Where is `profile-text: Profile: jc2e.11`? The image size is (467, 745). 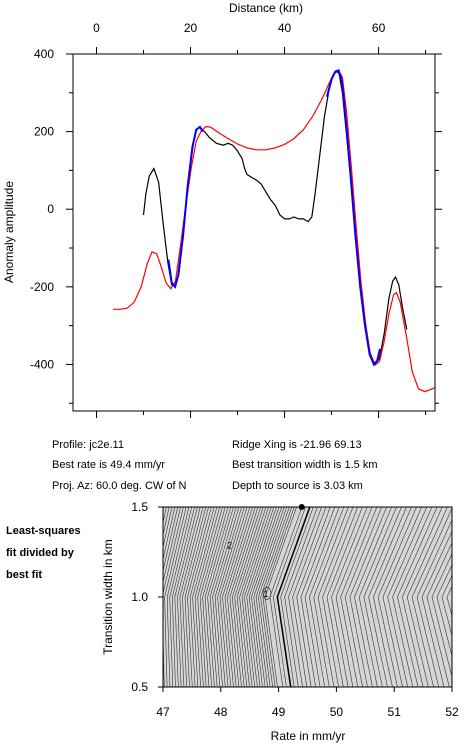 profile-text: Profile: jc2e.11 is located at coordinates (88, 445).